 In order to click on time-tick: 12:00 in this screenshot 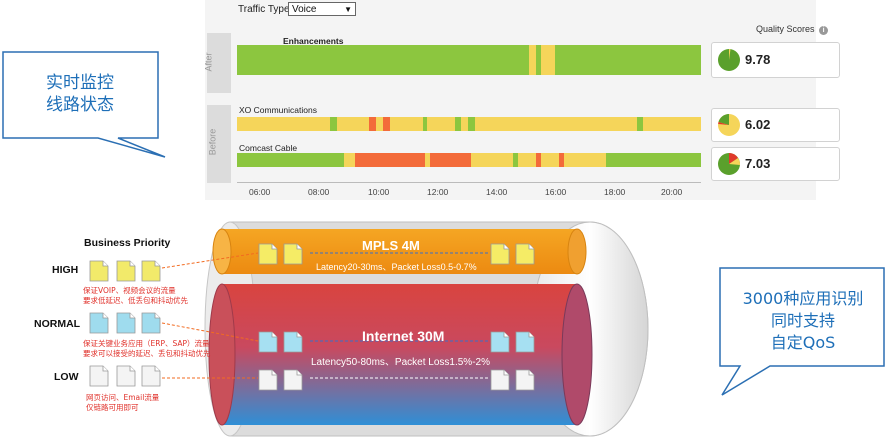, I will do `click(438, 192)`.